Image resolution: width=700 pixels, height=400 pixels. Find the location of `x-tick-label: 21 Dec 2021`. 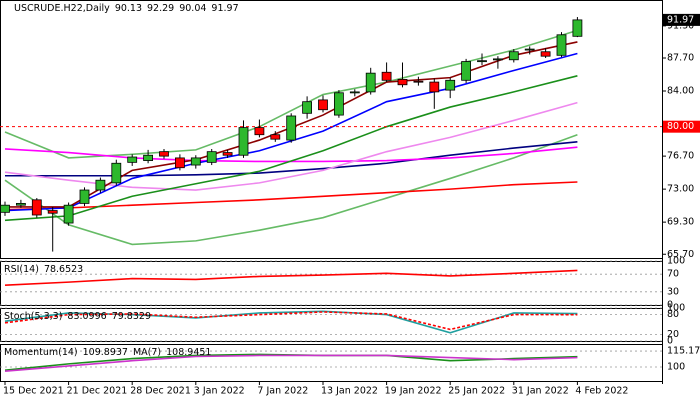

x-tick-label: 21 Dec 2021 is located at coordinates (97, 391).